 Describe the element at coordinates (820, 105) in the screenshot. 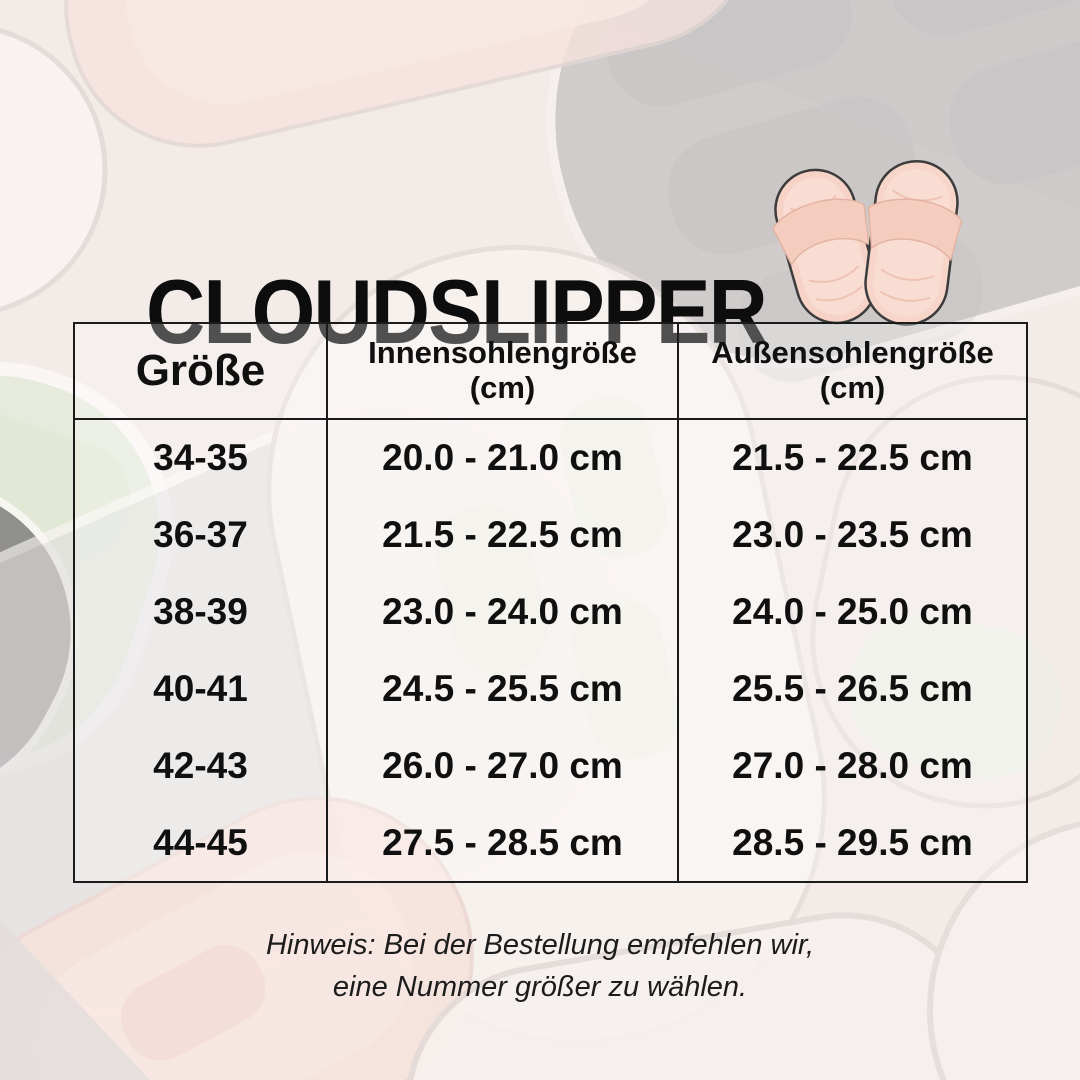

I see `bg-gray-wedge` at that location.